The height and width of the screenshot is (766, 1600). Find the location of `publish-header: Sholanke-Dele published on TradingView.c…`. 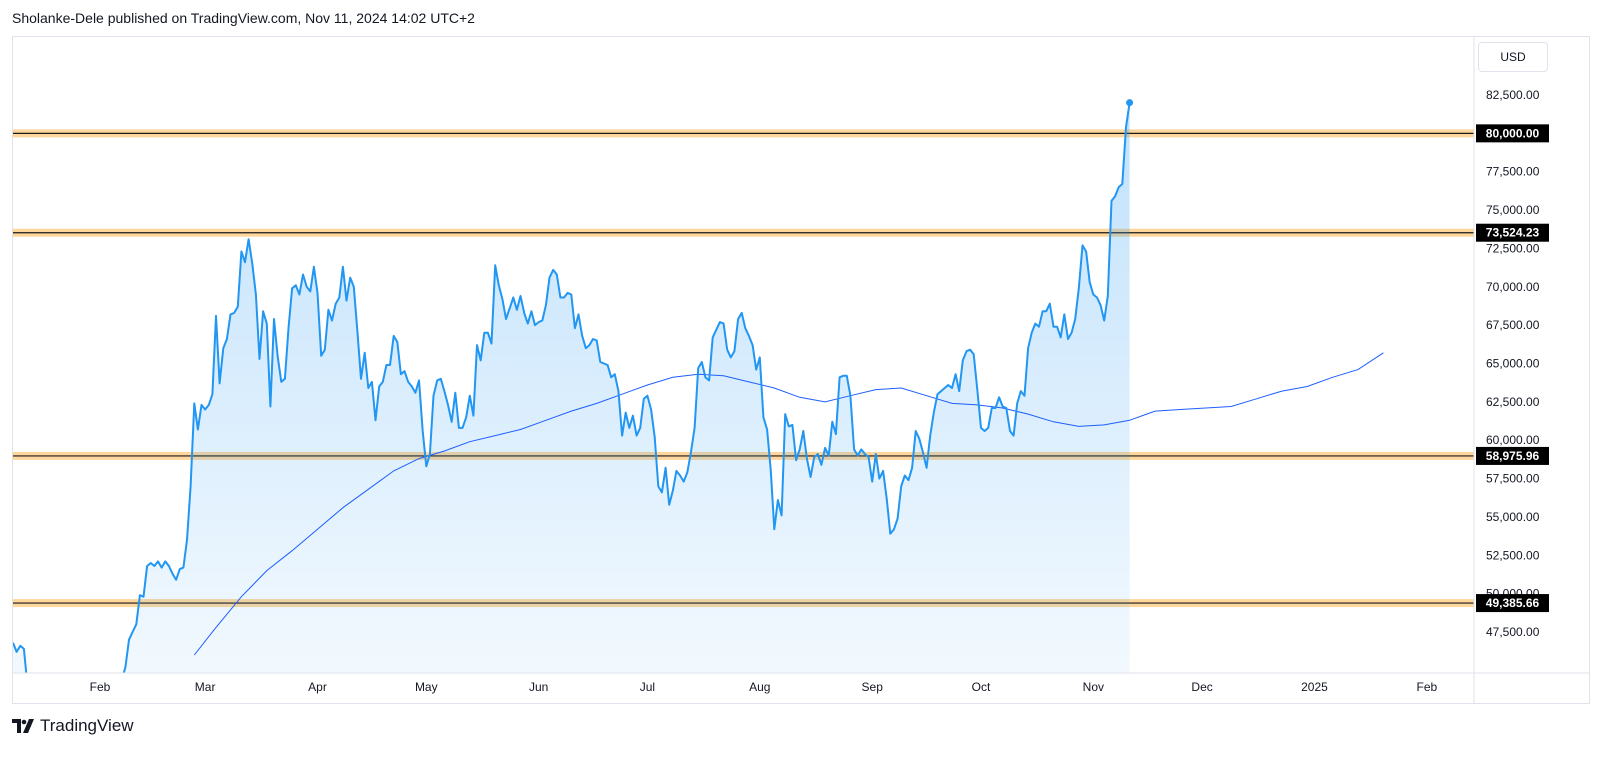

publish-header: Sholanke-Dele published on TradingView.c… is located at coordinates (243, 18).